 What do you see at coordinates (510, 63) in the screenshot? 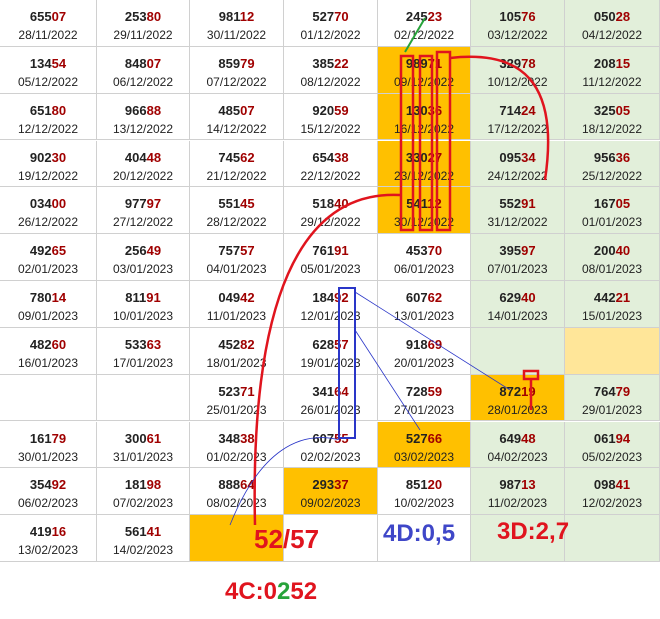
I see `number-head: 329` at bounding box center [510, 63].